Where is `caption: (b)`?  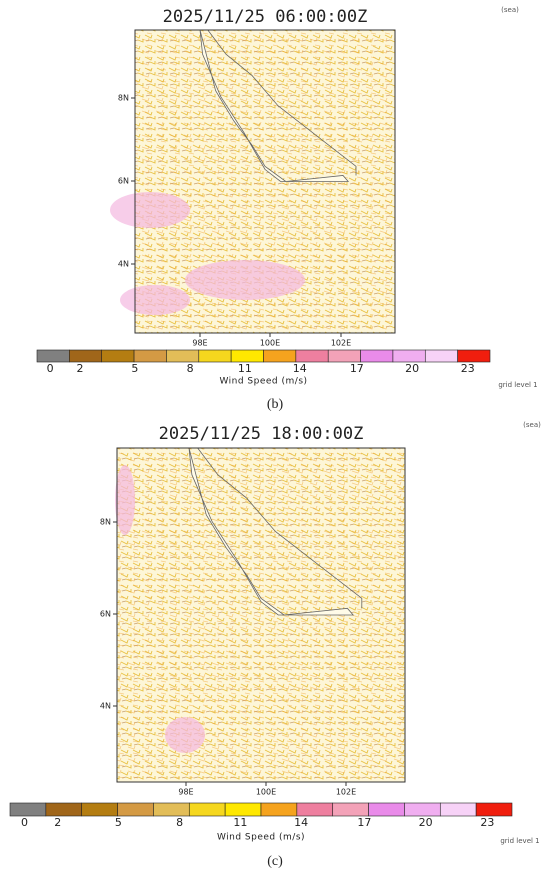
caption: (b) is located at coordinates (275, 404).